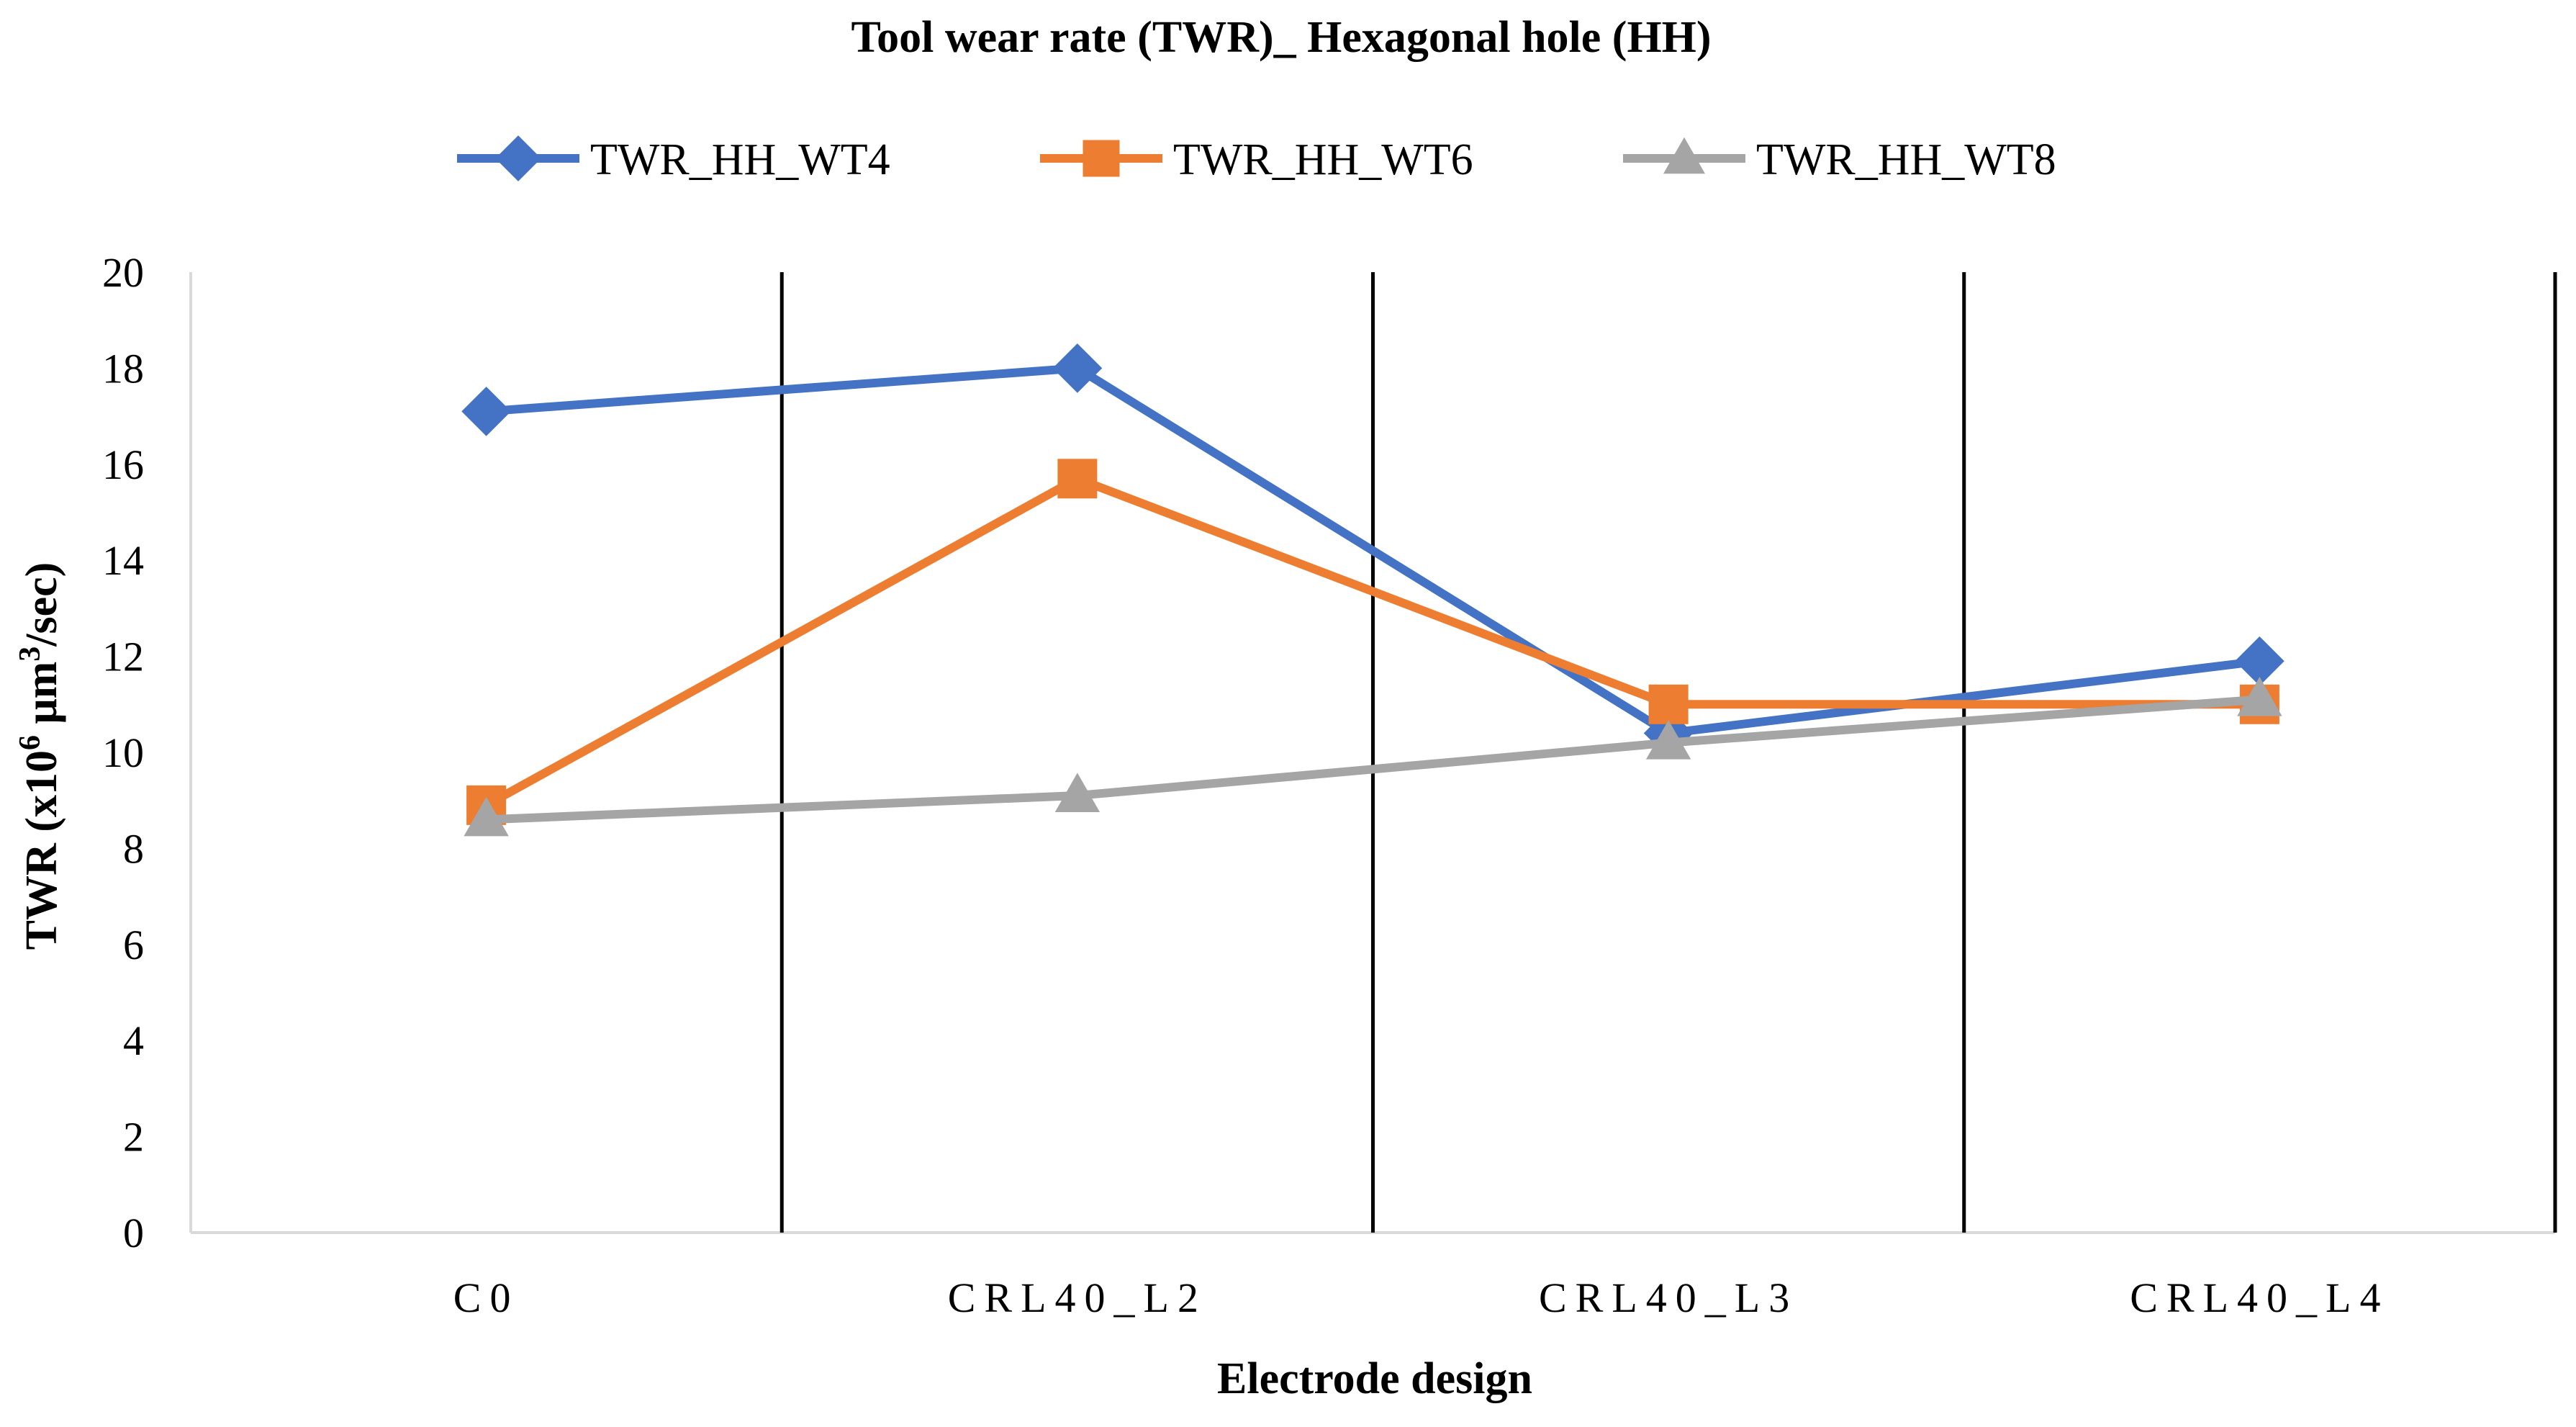  Describe the element at coordinates (1373, 759) in the screenshot. I see `series-line` at that location.